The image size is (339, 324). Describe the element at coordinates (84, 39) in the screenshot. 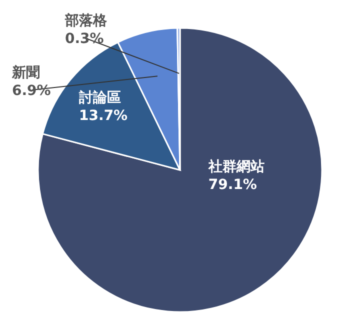

I see `data-label: 0.3%` at that location.